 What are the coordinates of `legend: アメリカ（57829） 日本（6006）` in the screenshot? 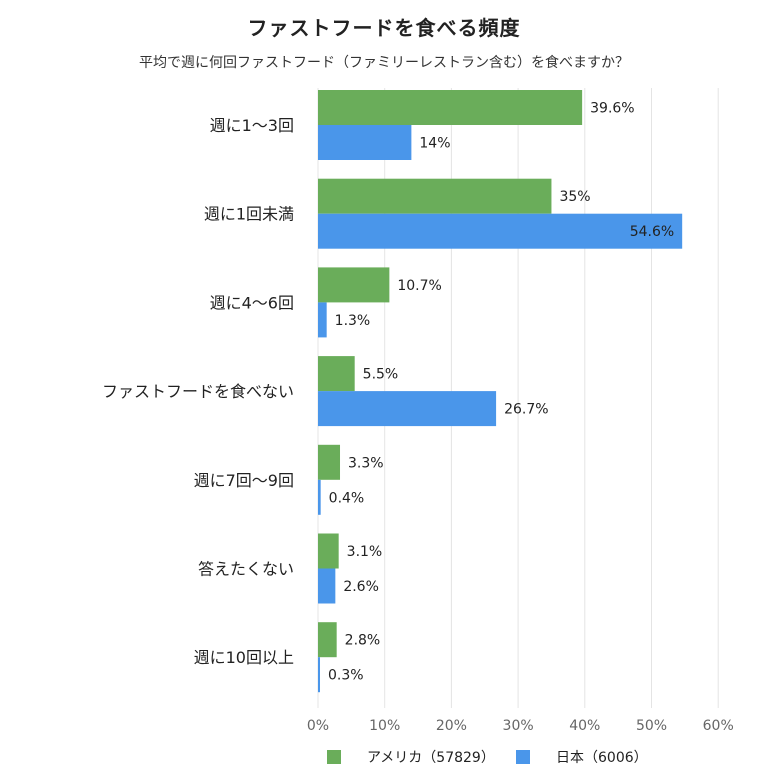 It's located at (384, 759).